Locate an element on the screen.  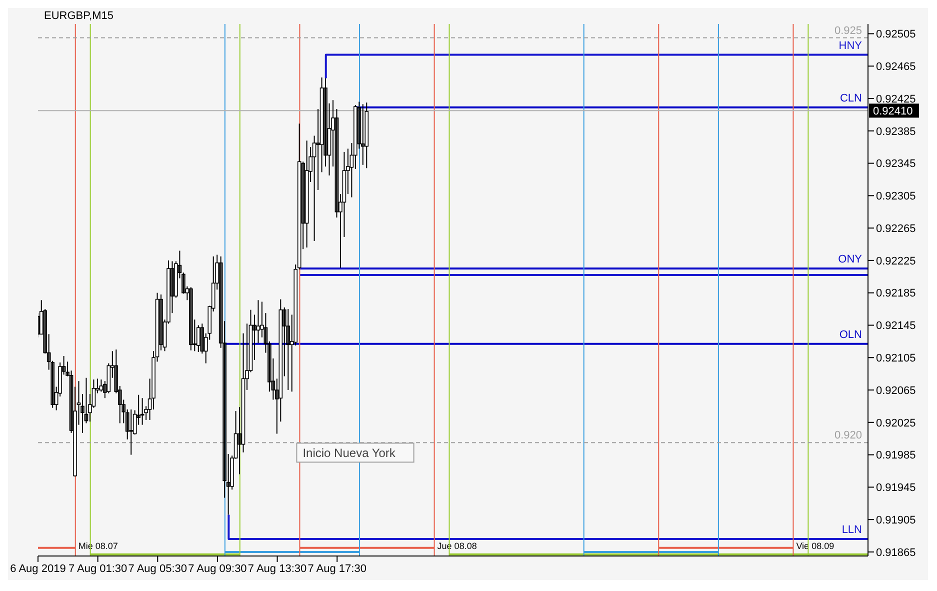
y-tick-label: 0.92265 is located at coordinates (896, 228).